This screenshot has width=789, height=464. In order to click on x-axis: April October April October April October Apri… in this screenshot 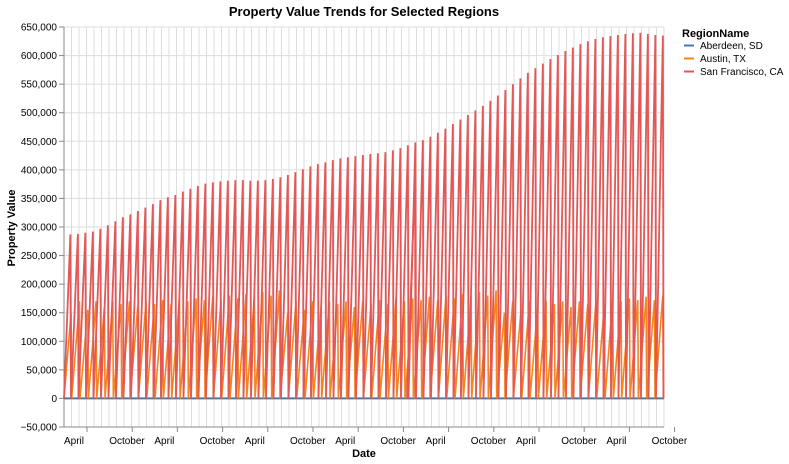, I will do `click(376, 436)`.